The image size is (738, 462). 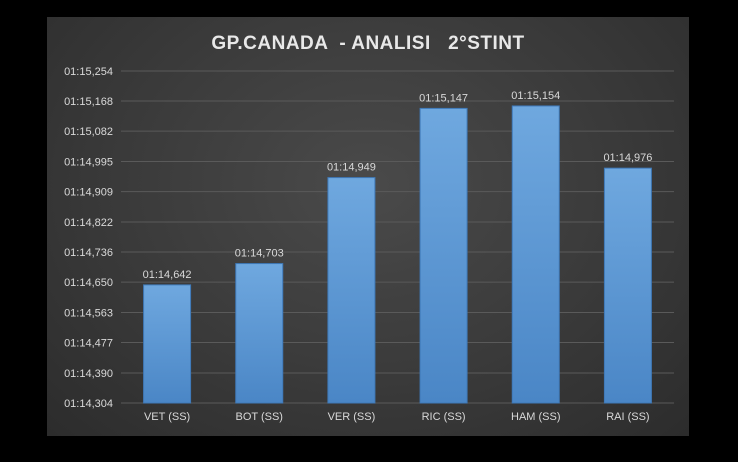 I want to click on chart-title: GP.CANADA - ANALISI 2°STINT, so click(x=368, y=43).